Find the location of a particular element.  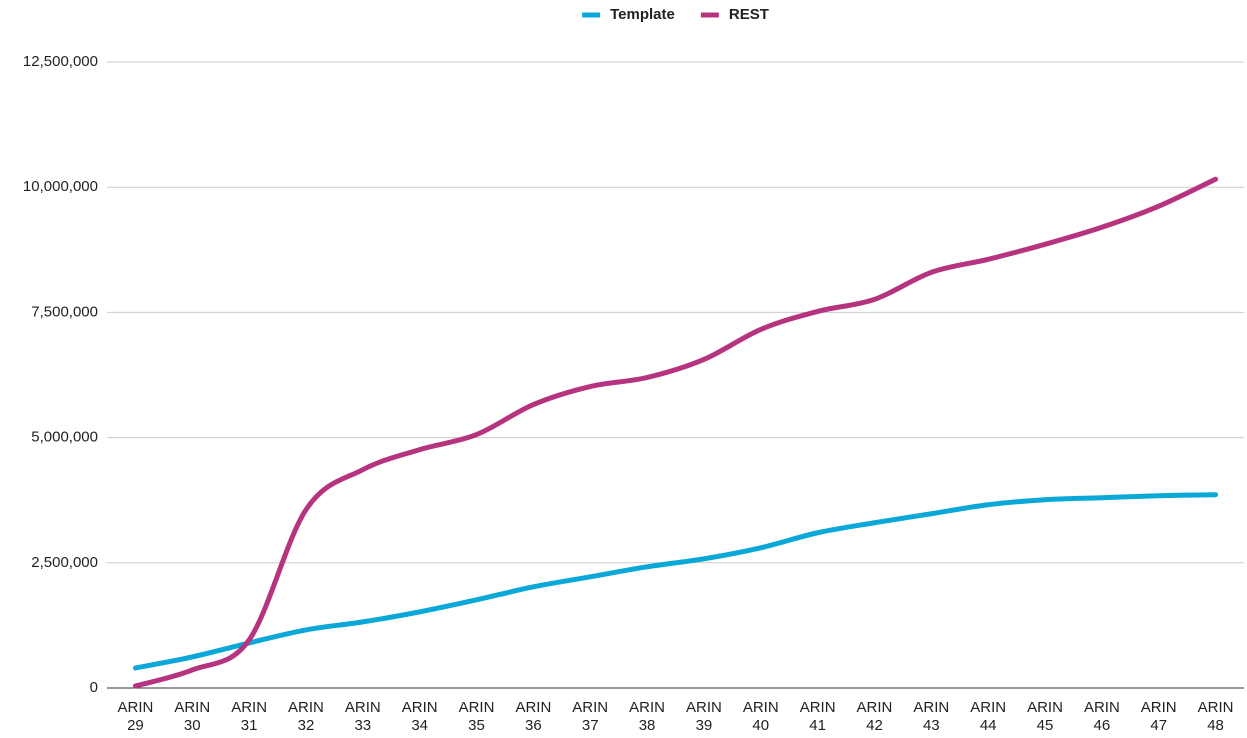

x-tick-label: ARIN 46 is located at coordinates (1102, 716).